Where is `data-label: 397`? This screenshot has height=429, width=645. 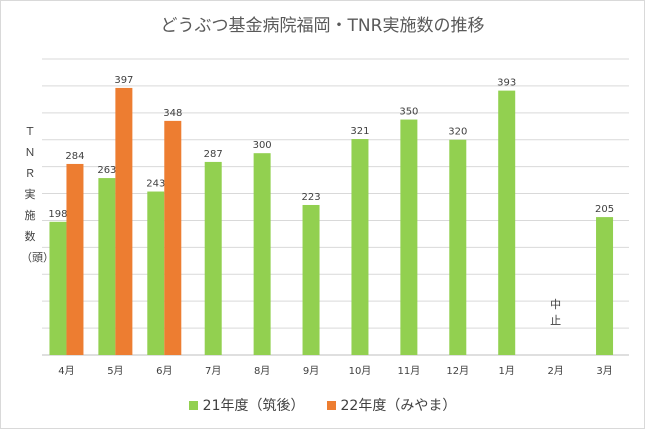 data-label: 397 is located at coordinates (123, 80).